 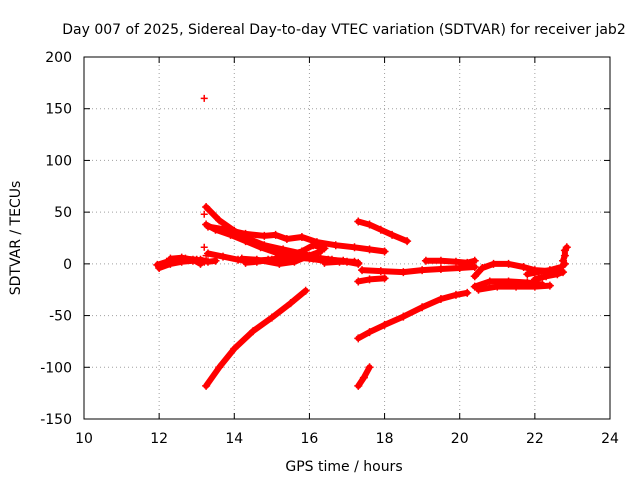 I want to click on x-tick-label: 10, so click(x=84, y=439).